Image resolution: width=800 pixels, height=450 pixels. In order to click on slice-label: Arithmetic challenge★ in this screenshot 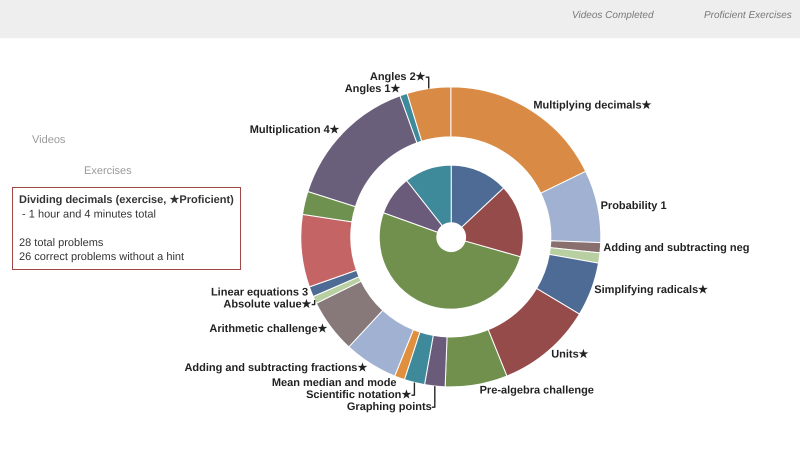, I will do `click(268, 328)`.